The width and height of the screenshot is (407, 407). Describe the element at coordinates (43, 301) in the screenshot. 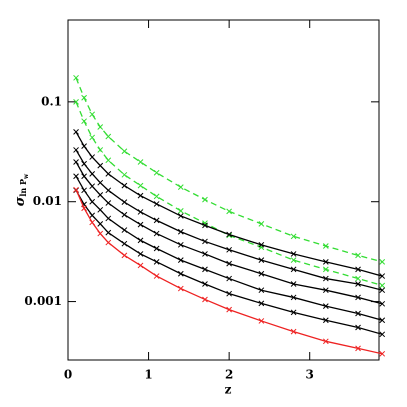

I see `y-tick-label: 0.001` at that location.